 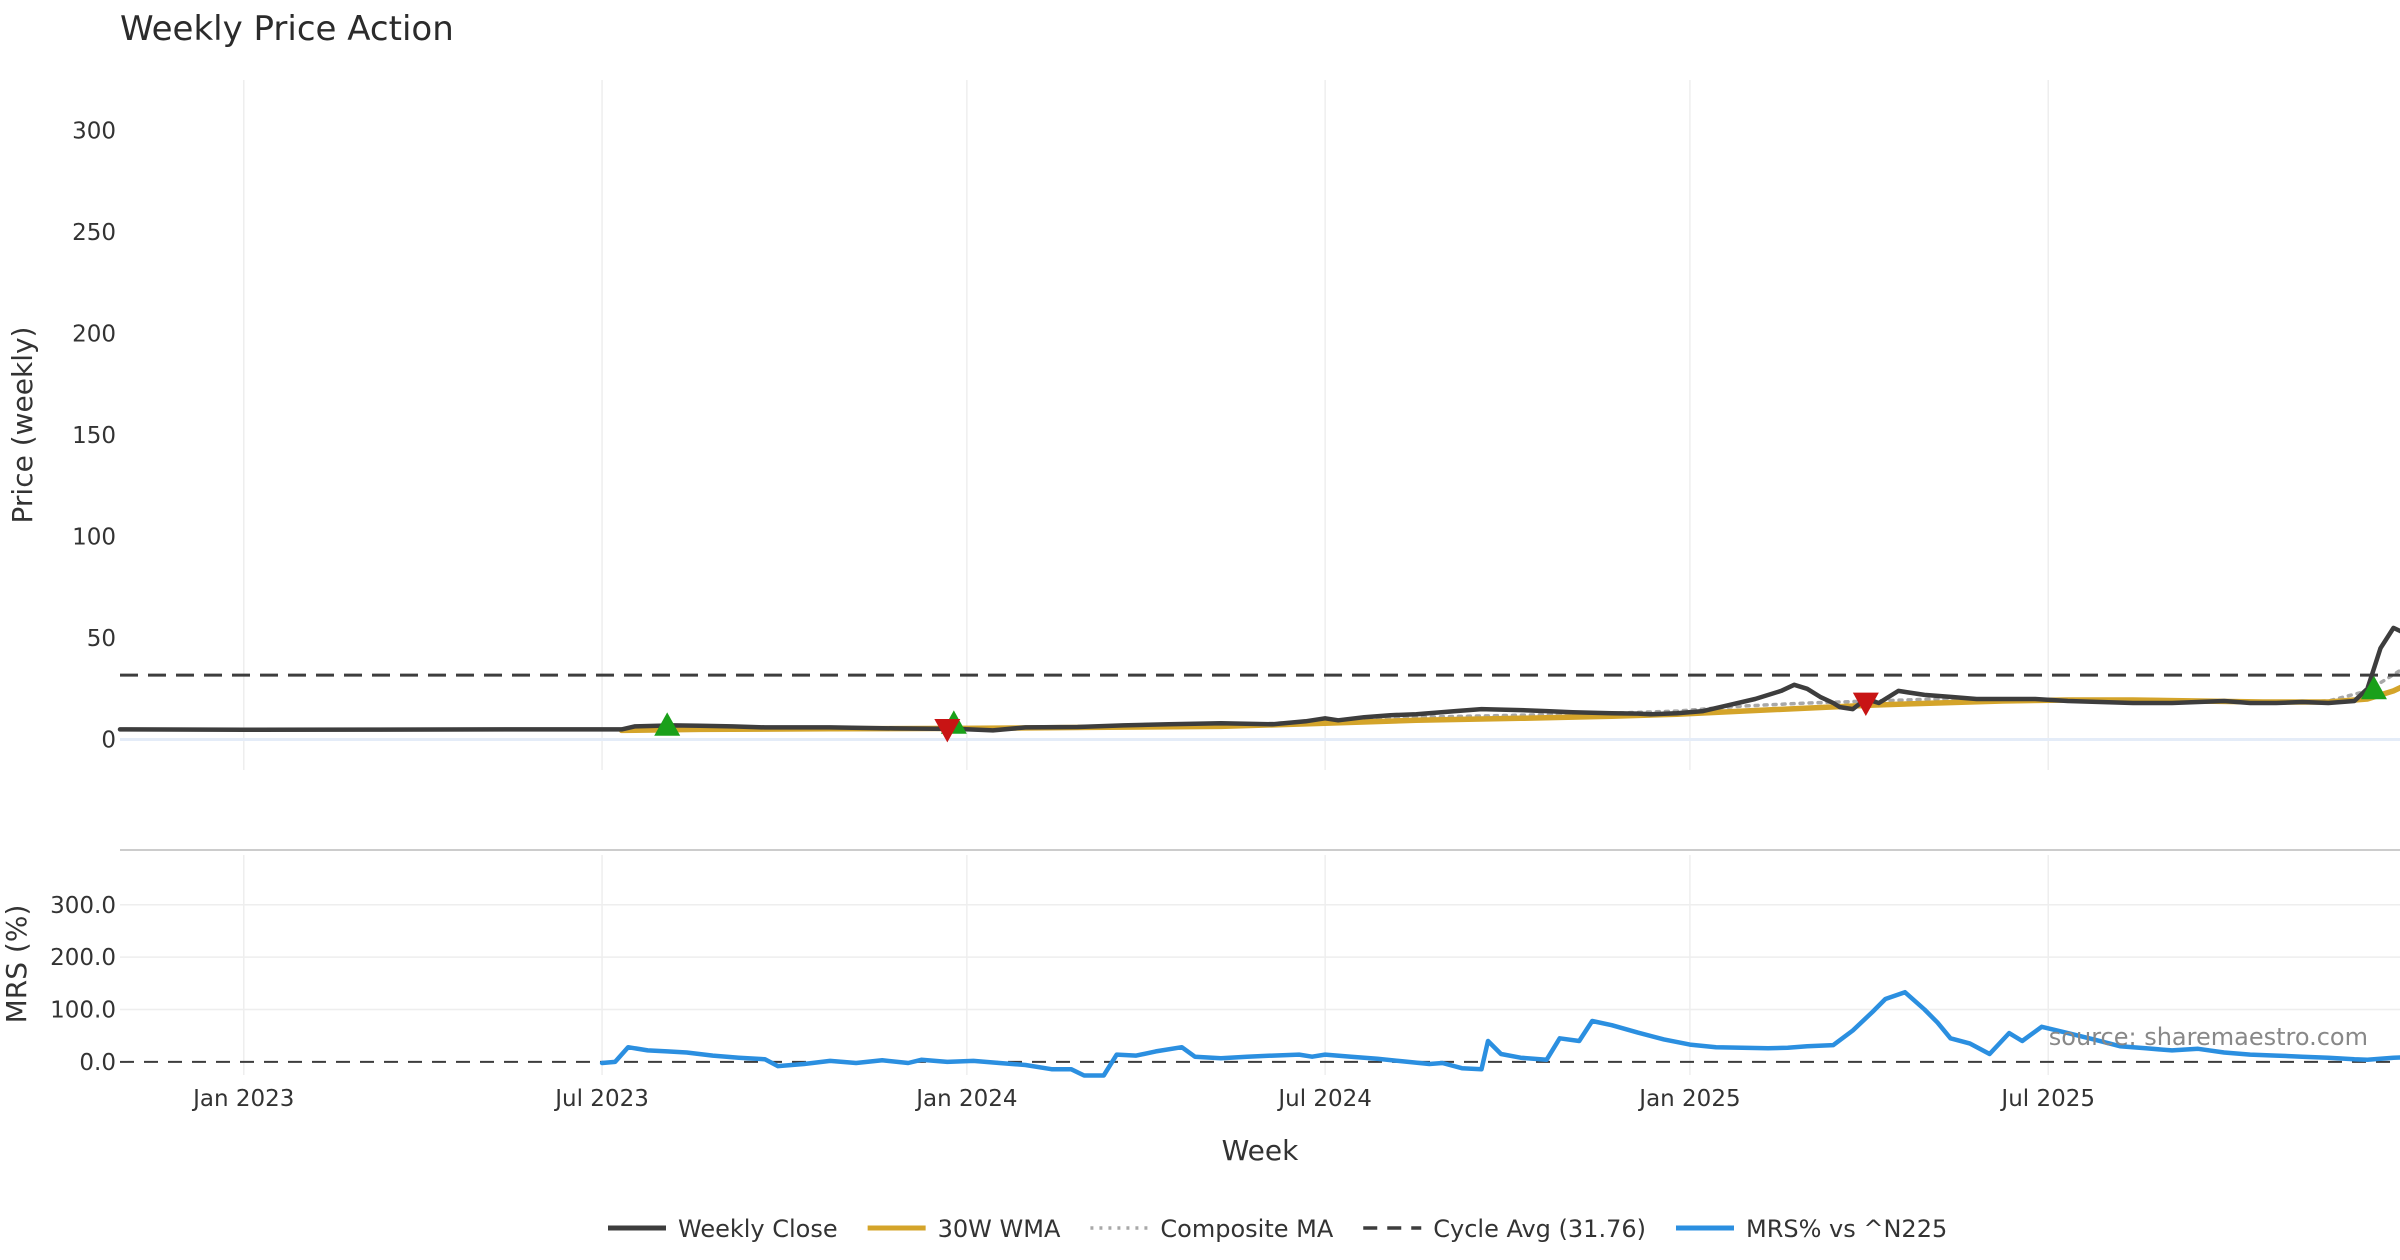 What do you see at coordinates (1539, 1229) in the screenshot?
I see `legend-label-cycle-avg-31-76: Cycle Avg (31.76)` at bounding box center [1539, 1229].